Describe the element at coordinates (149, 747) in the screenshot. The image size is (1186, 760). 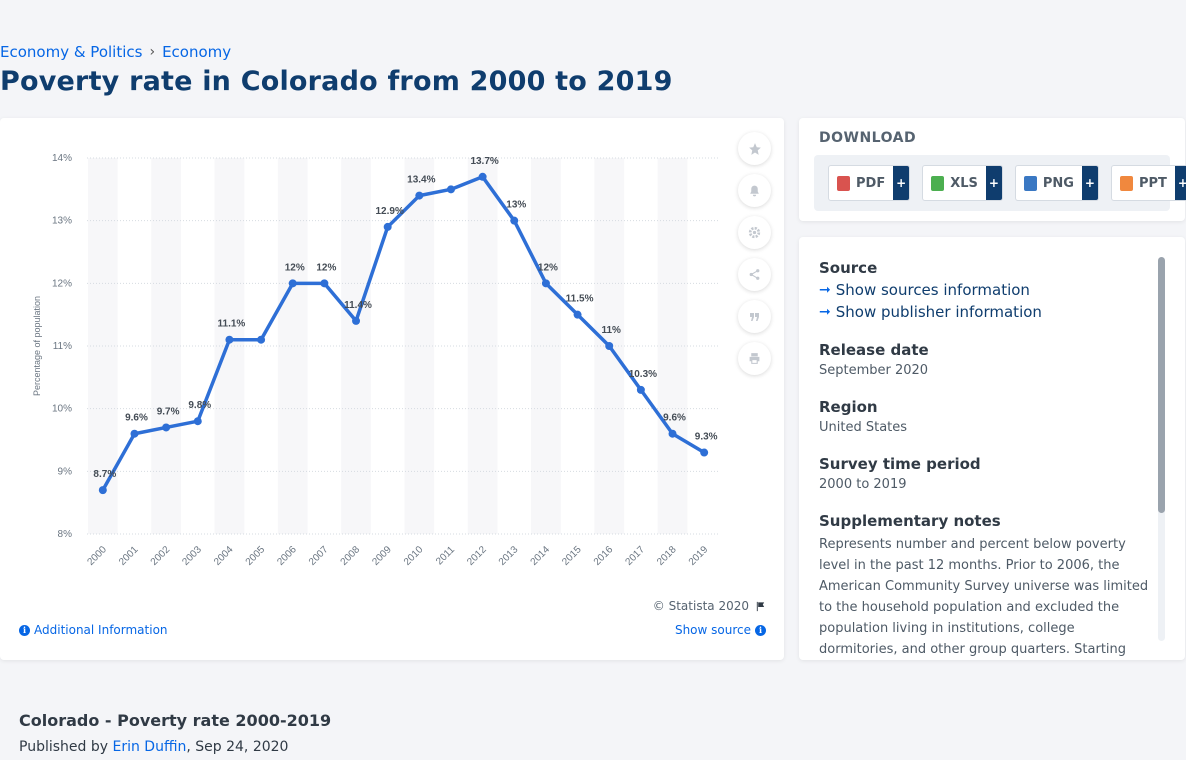
I see `author-link: Erin Duffin` at that location.